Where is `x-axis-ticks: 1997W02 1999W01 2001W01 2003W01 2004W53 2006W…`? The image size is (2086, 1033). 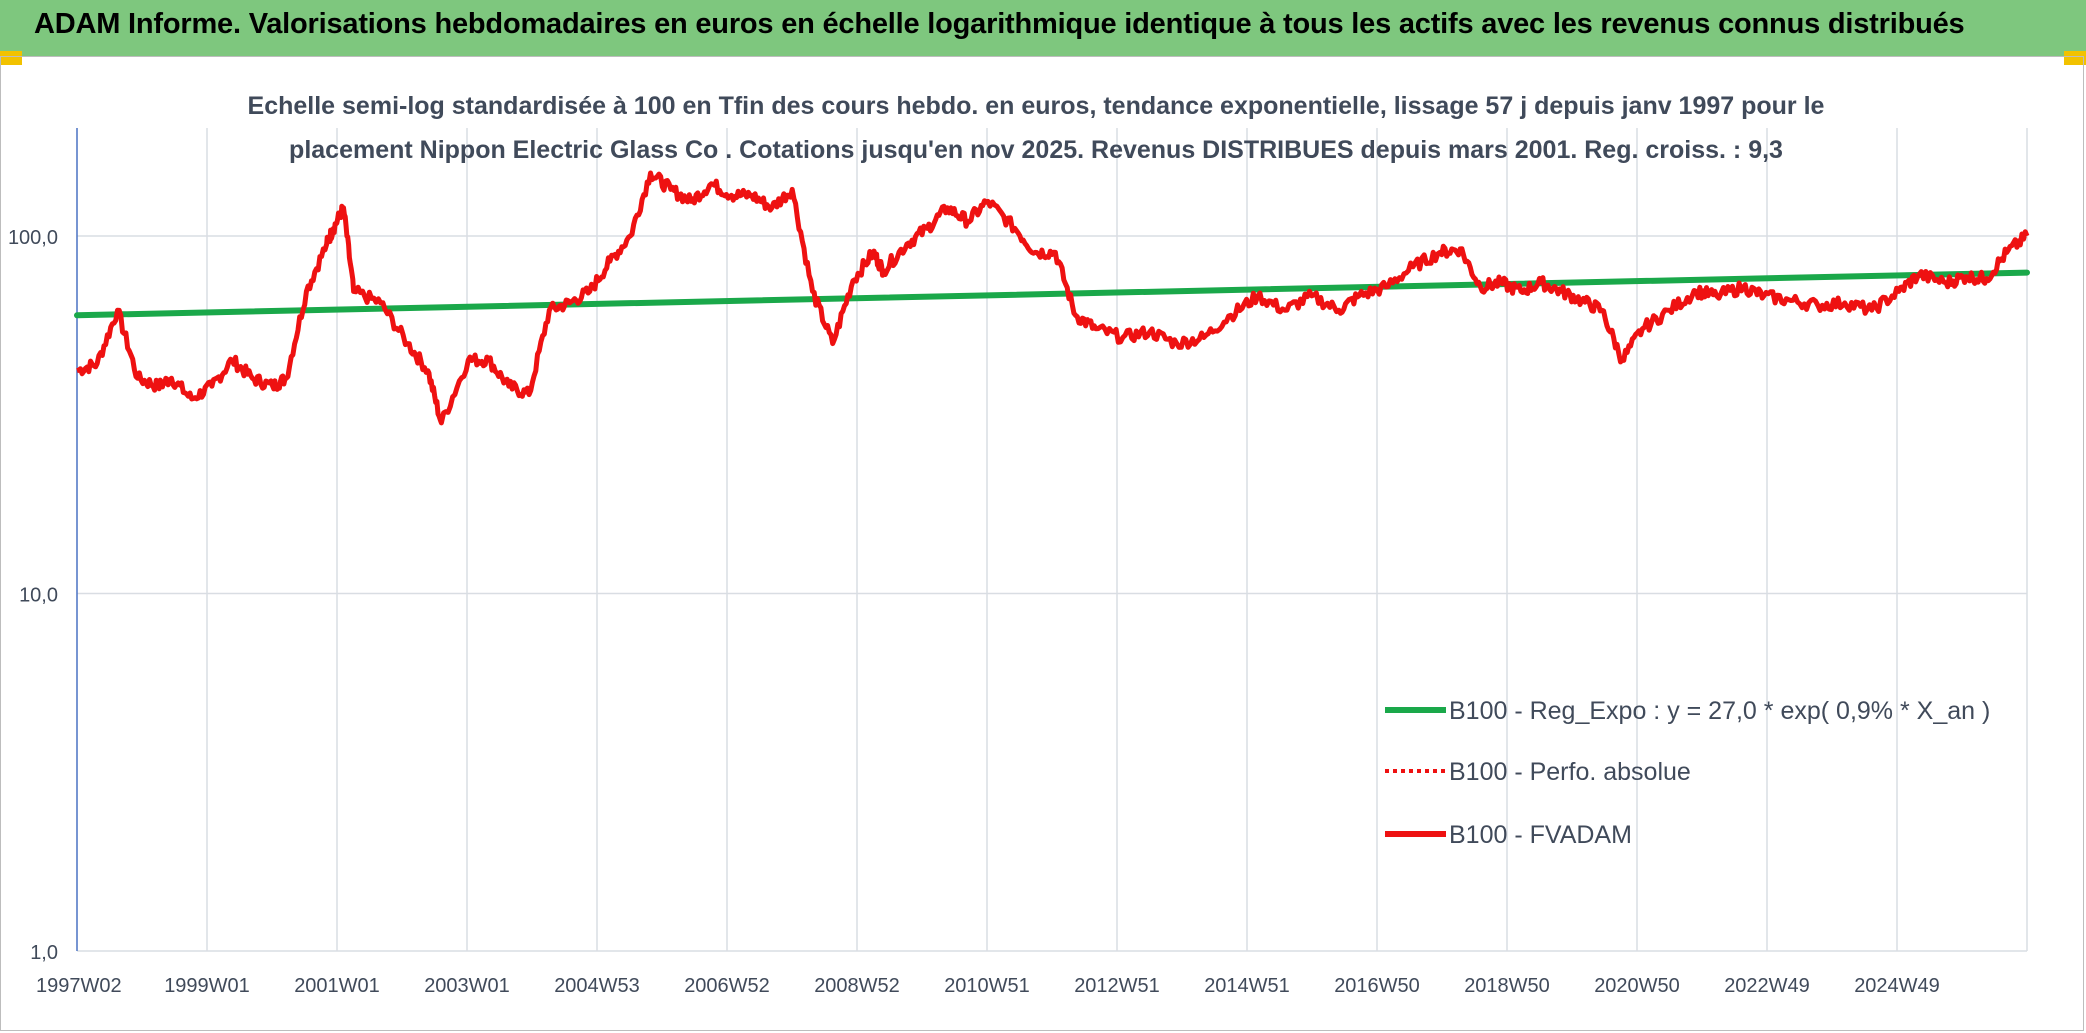
x-axis-ticks: 1997W02 1999W01 2001W01 2003W01 2004W53 2006W… is located at coordinates (988, 986).